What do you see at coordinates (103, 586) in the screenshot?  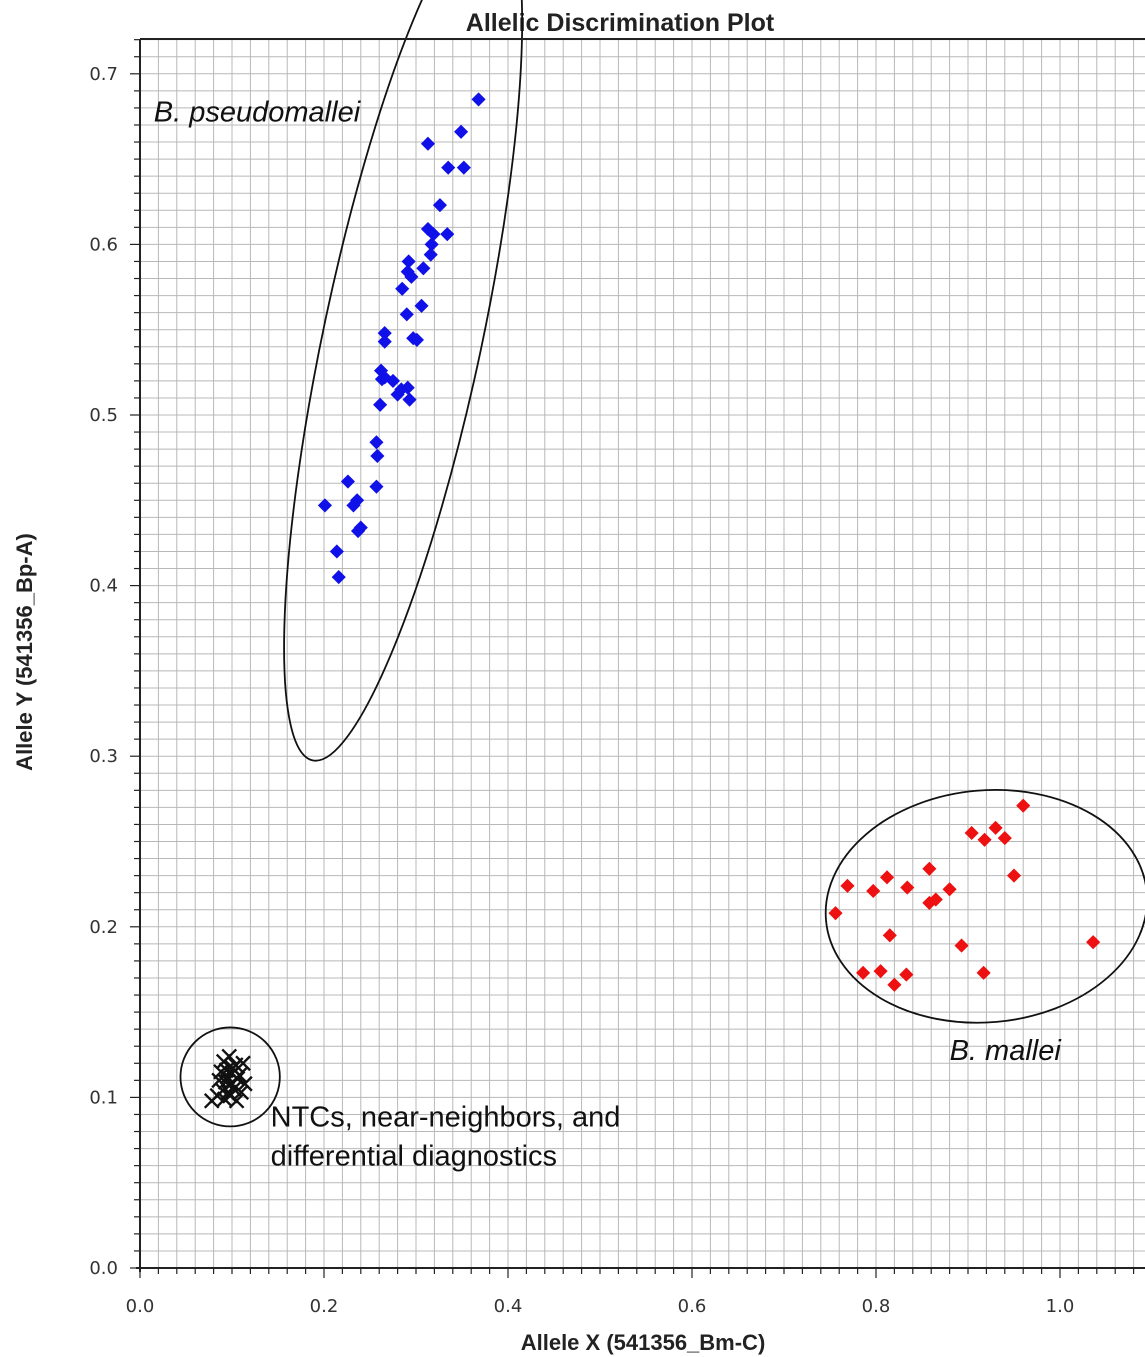 I see `y-tick-label: 0.4` at bounding box center [103, 586].